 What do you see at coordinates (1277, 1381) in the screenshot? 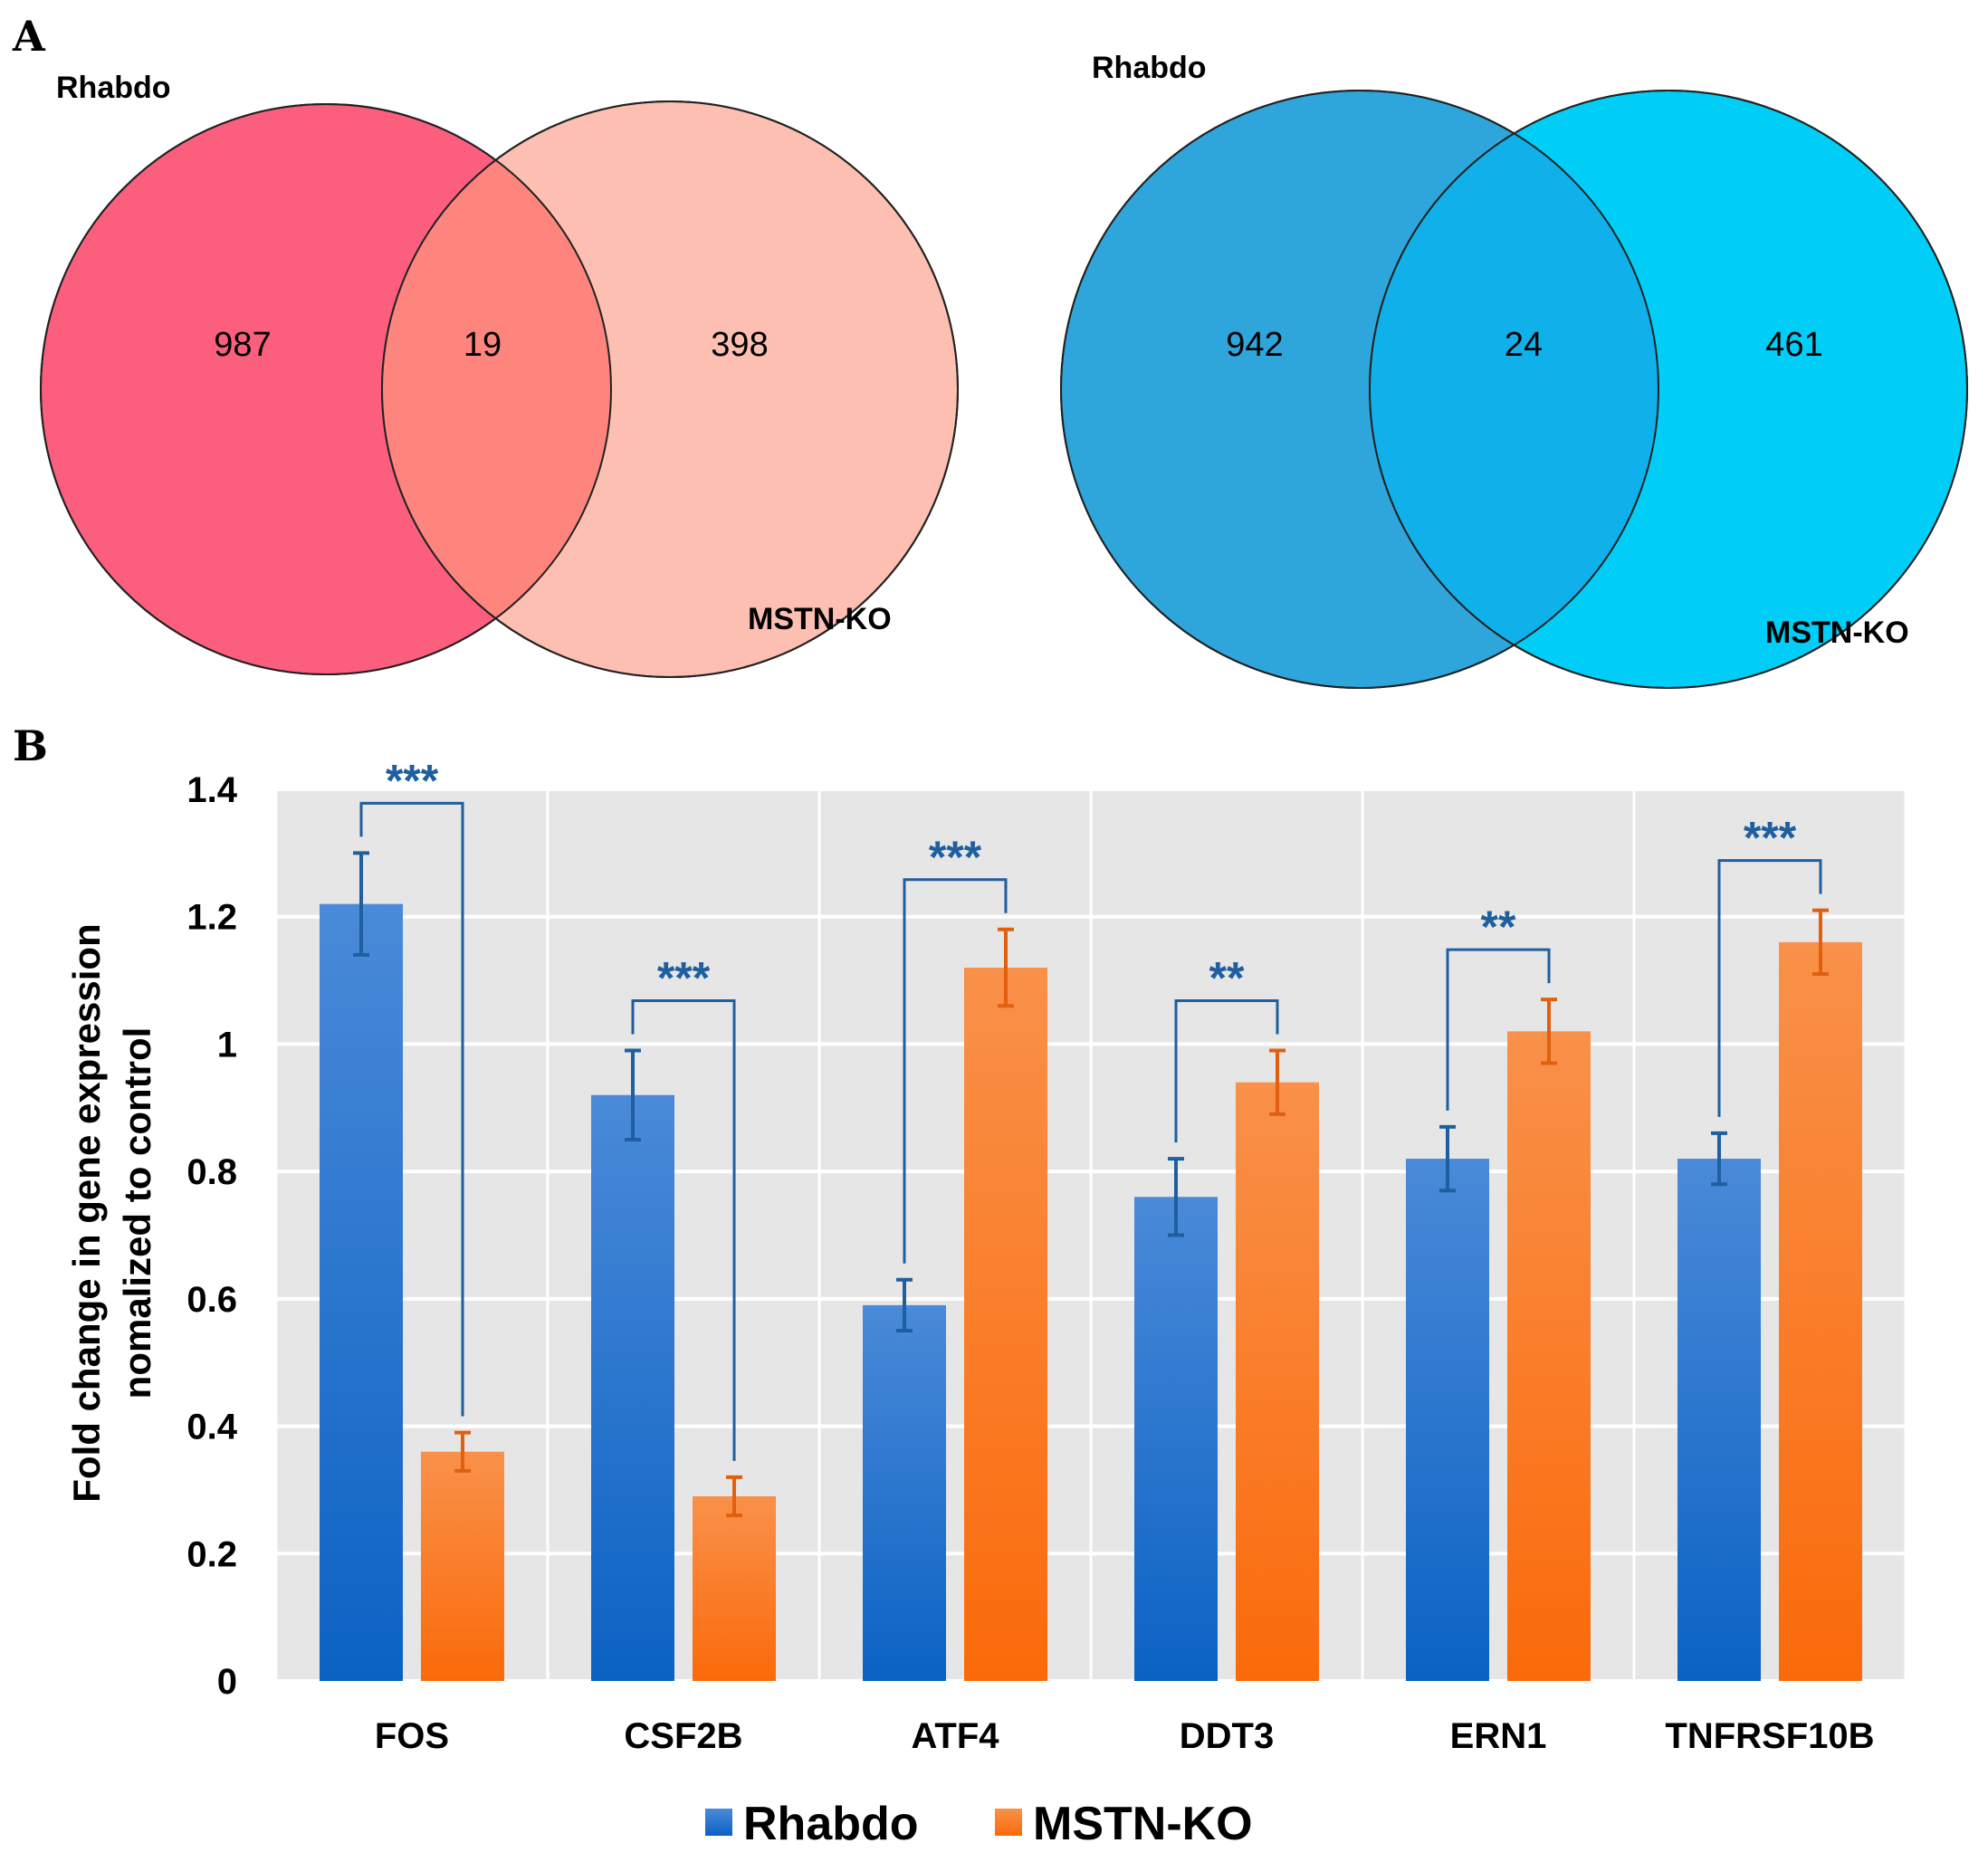
I see `bar-mstn-ko-ddt3` at bounding box center [1277, 1381].